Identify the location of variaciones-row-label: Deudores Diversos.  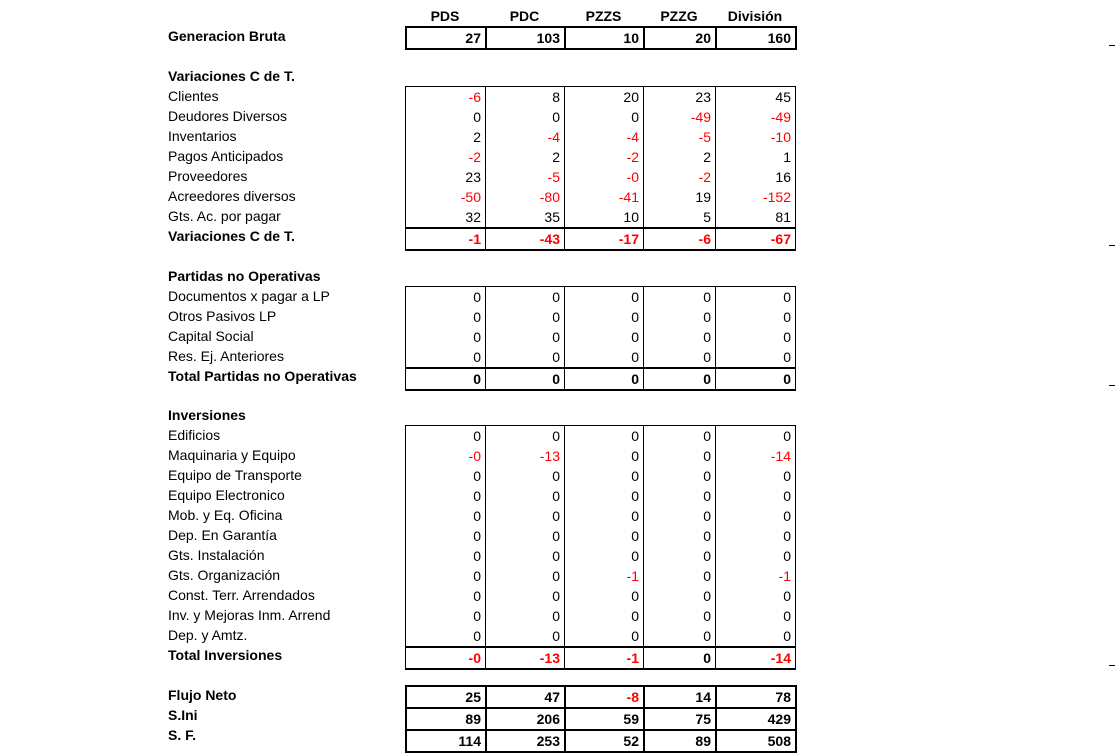
(228, 116).